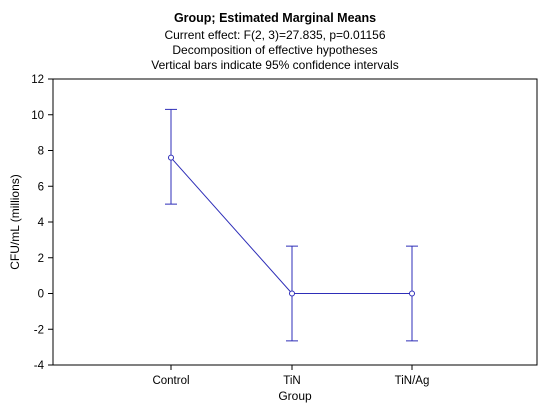 The image size is (550, 416). I want to click on y-tick-label: 8, so click(41, 152).